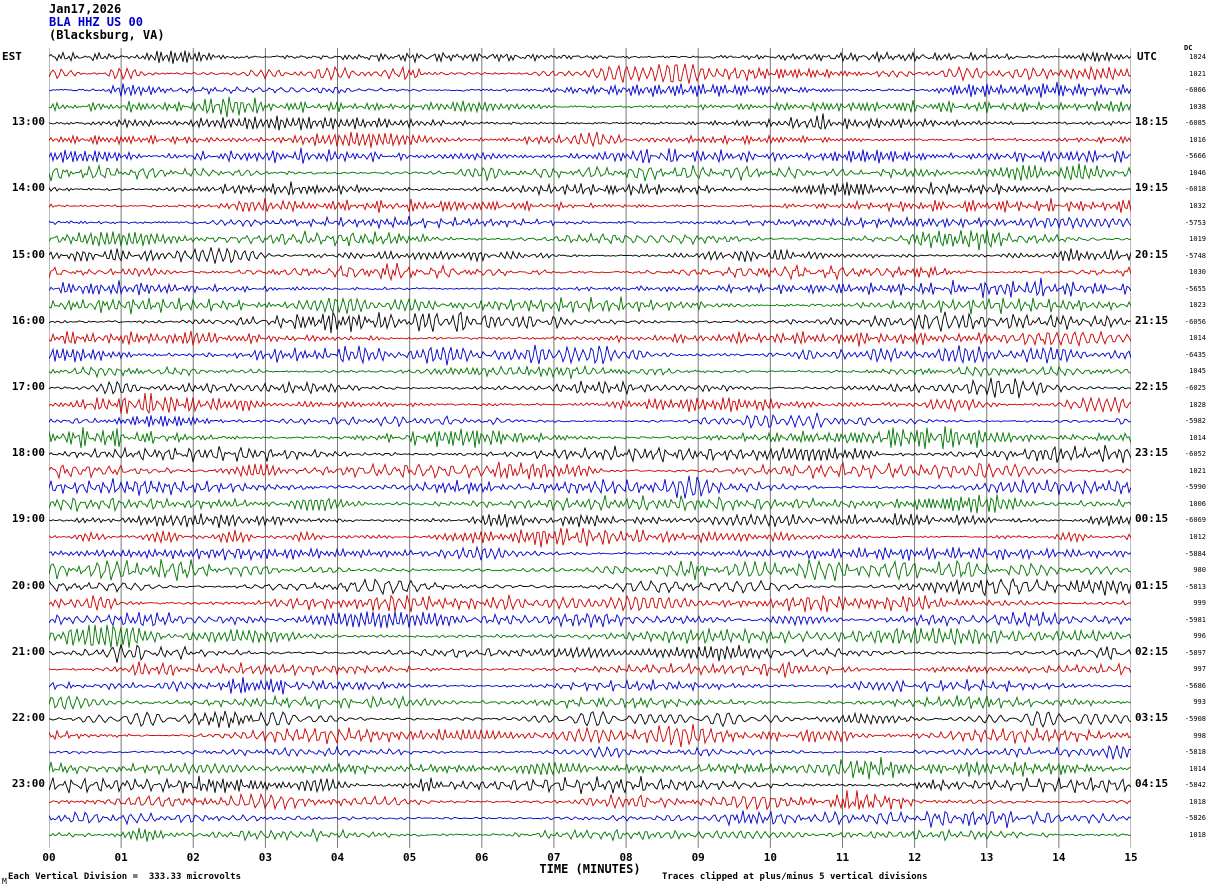 The height and width of the screenshot is (886, 1210). Describe the element at coordinates (1197, 205) in the screenshot. I see `dc-offset-value: 1032` at that location.